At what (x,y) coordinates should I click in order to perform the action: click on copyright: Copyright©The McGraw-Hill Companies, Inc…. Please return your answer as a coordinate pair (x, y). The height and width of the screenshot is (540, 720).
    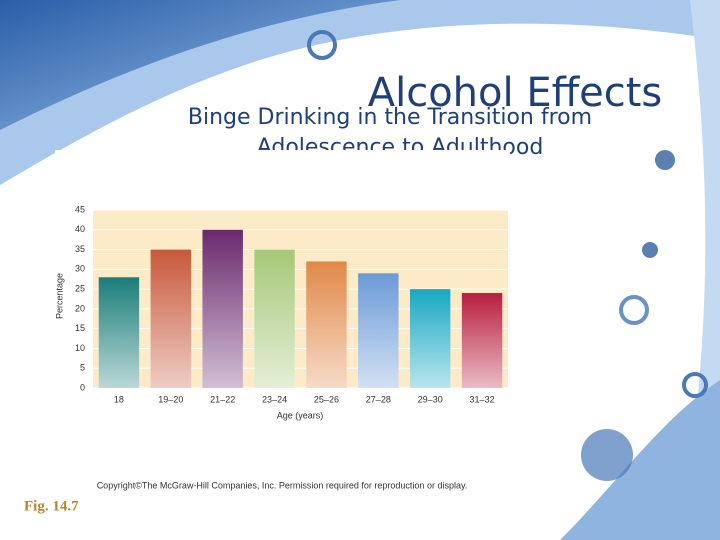
    Looking at the image, I should click on (282, 485).